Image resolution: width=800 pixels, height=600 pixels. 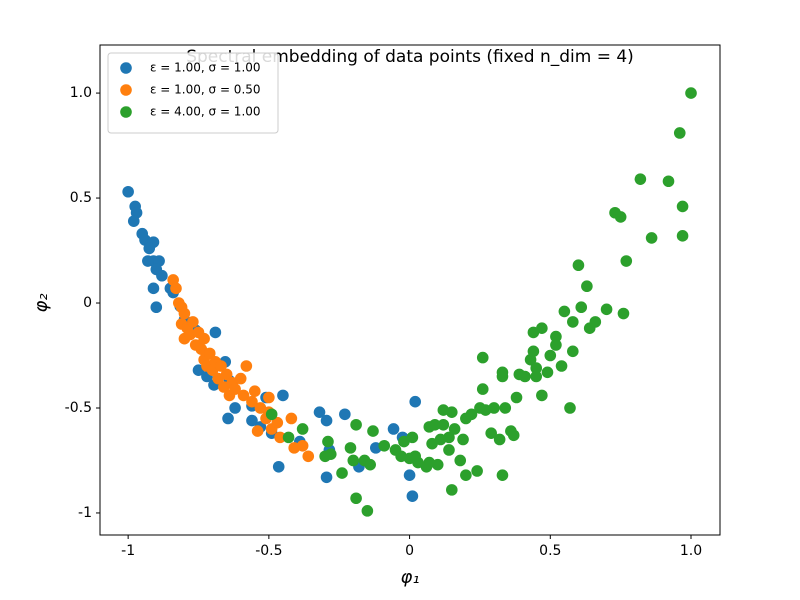 What do you see at coordinates (268, 551) in the screenshot?
I see `x-tick-label: -0.5` at bounding box center [268, 551].